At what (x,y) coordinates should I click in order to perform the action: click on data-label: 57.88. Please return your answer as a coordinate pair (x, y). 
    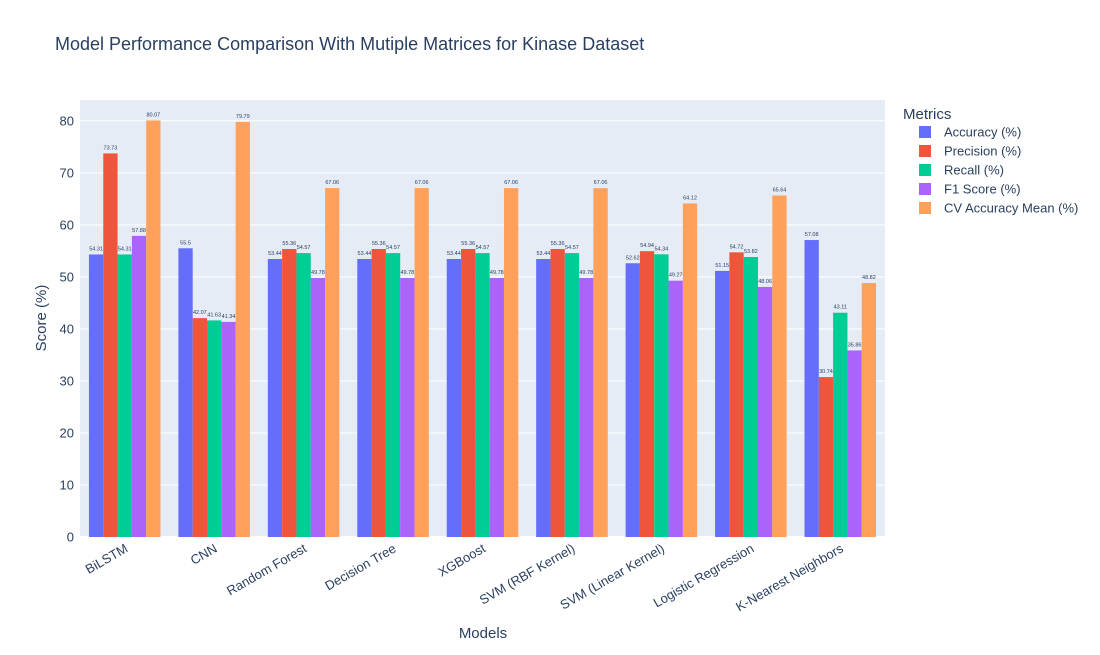
    Looking at the image, I should click on (139, 231).